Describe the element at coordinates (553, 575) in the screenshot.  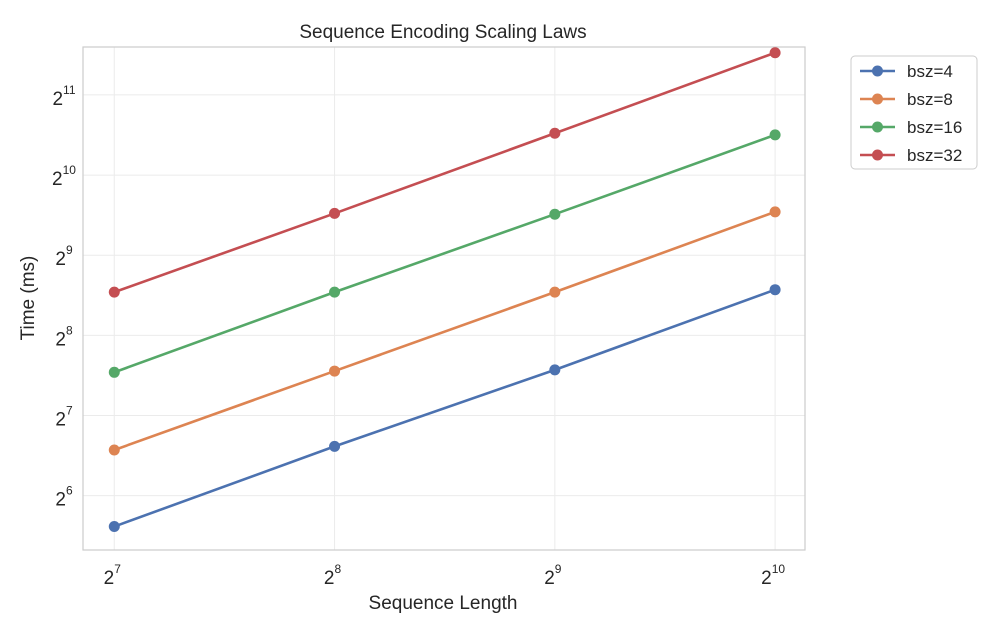
I see `x-tick-label: 29` at that location.